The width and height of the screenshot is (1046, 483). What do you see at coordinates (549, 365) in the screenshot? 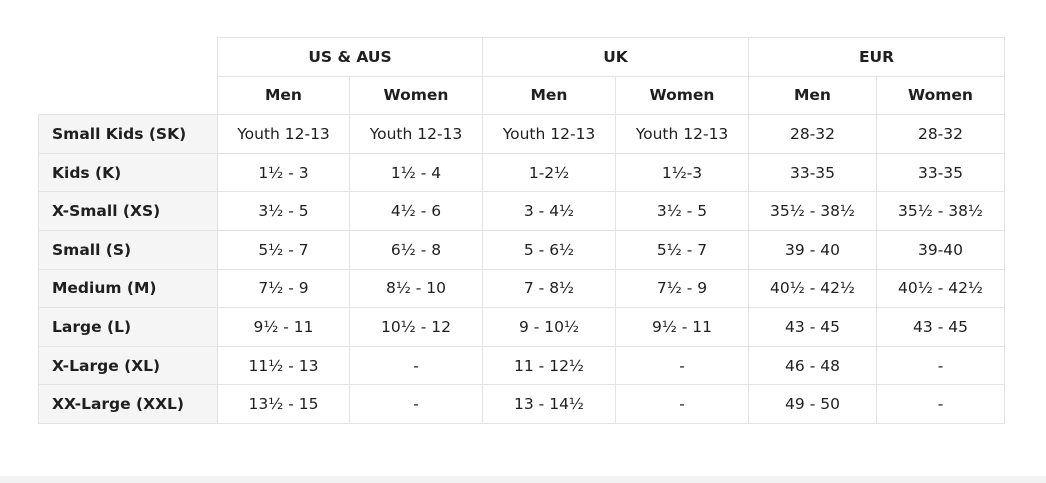
I see `table-cell: 11 - 12½` at bounding box center [549, 365].